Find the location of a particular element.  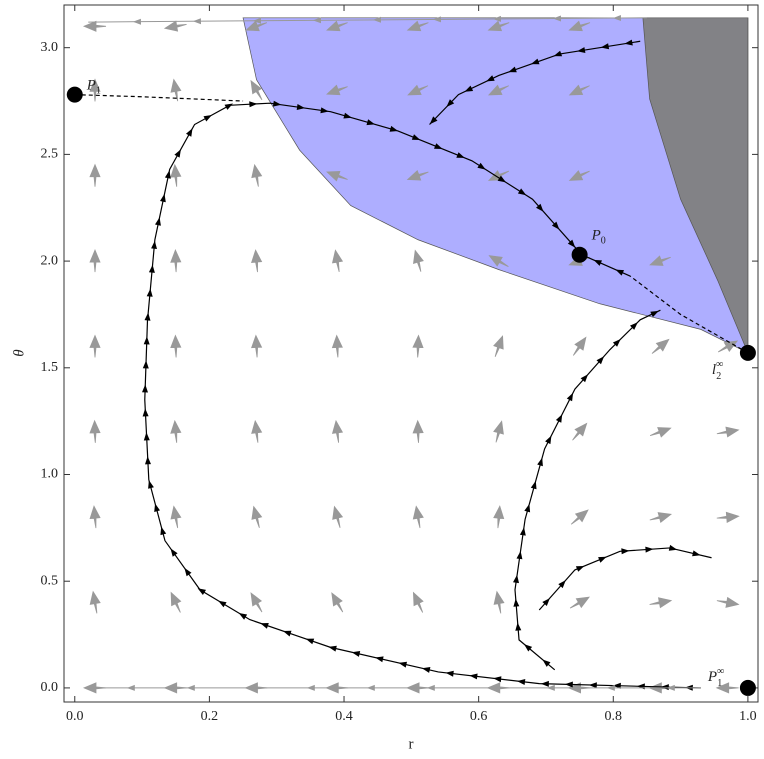

equilibrium-point is located at coordinates (747, 687).